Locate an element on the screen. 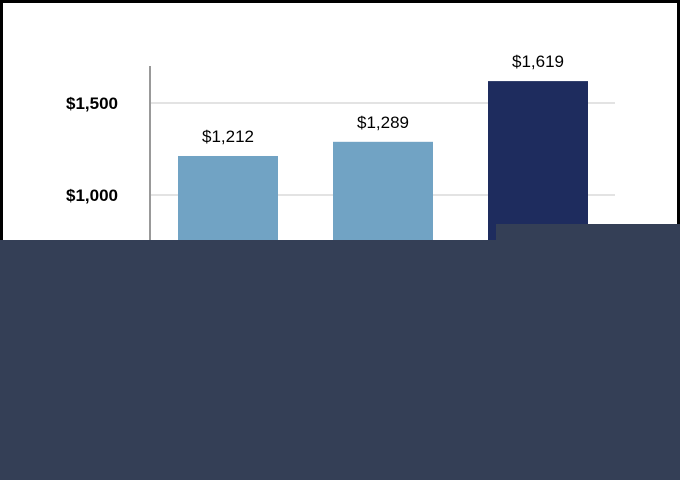 This screenshot has width=680, height=480. y-tick-label: $1,500 is located at coordinates (92, 103).